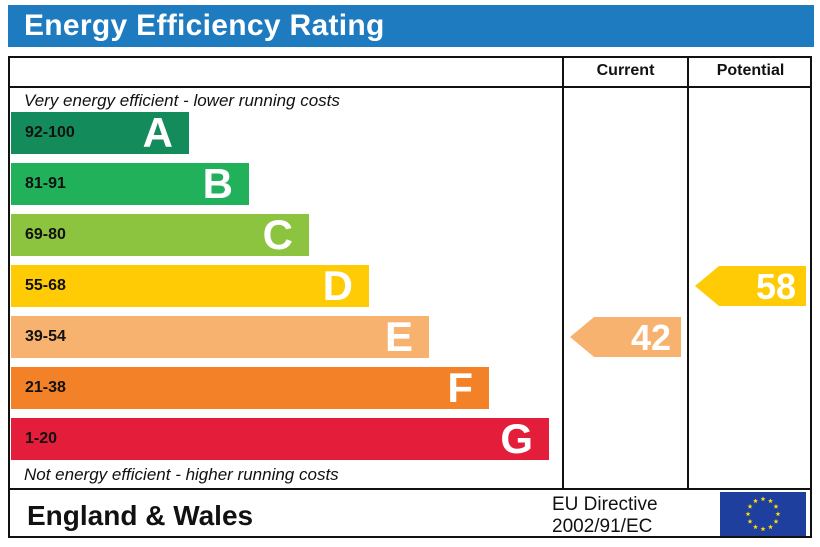 The height and width of the screenshot is (547, 820). Describe the element at coordinates (750, 70) in the screenshot. I see `potential-column-header: Potential` at that location.